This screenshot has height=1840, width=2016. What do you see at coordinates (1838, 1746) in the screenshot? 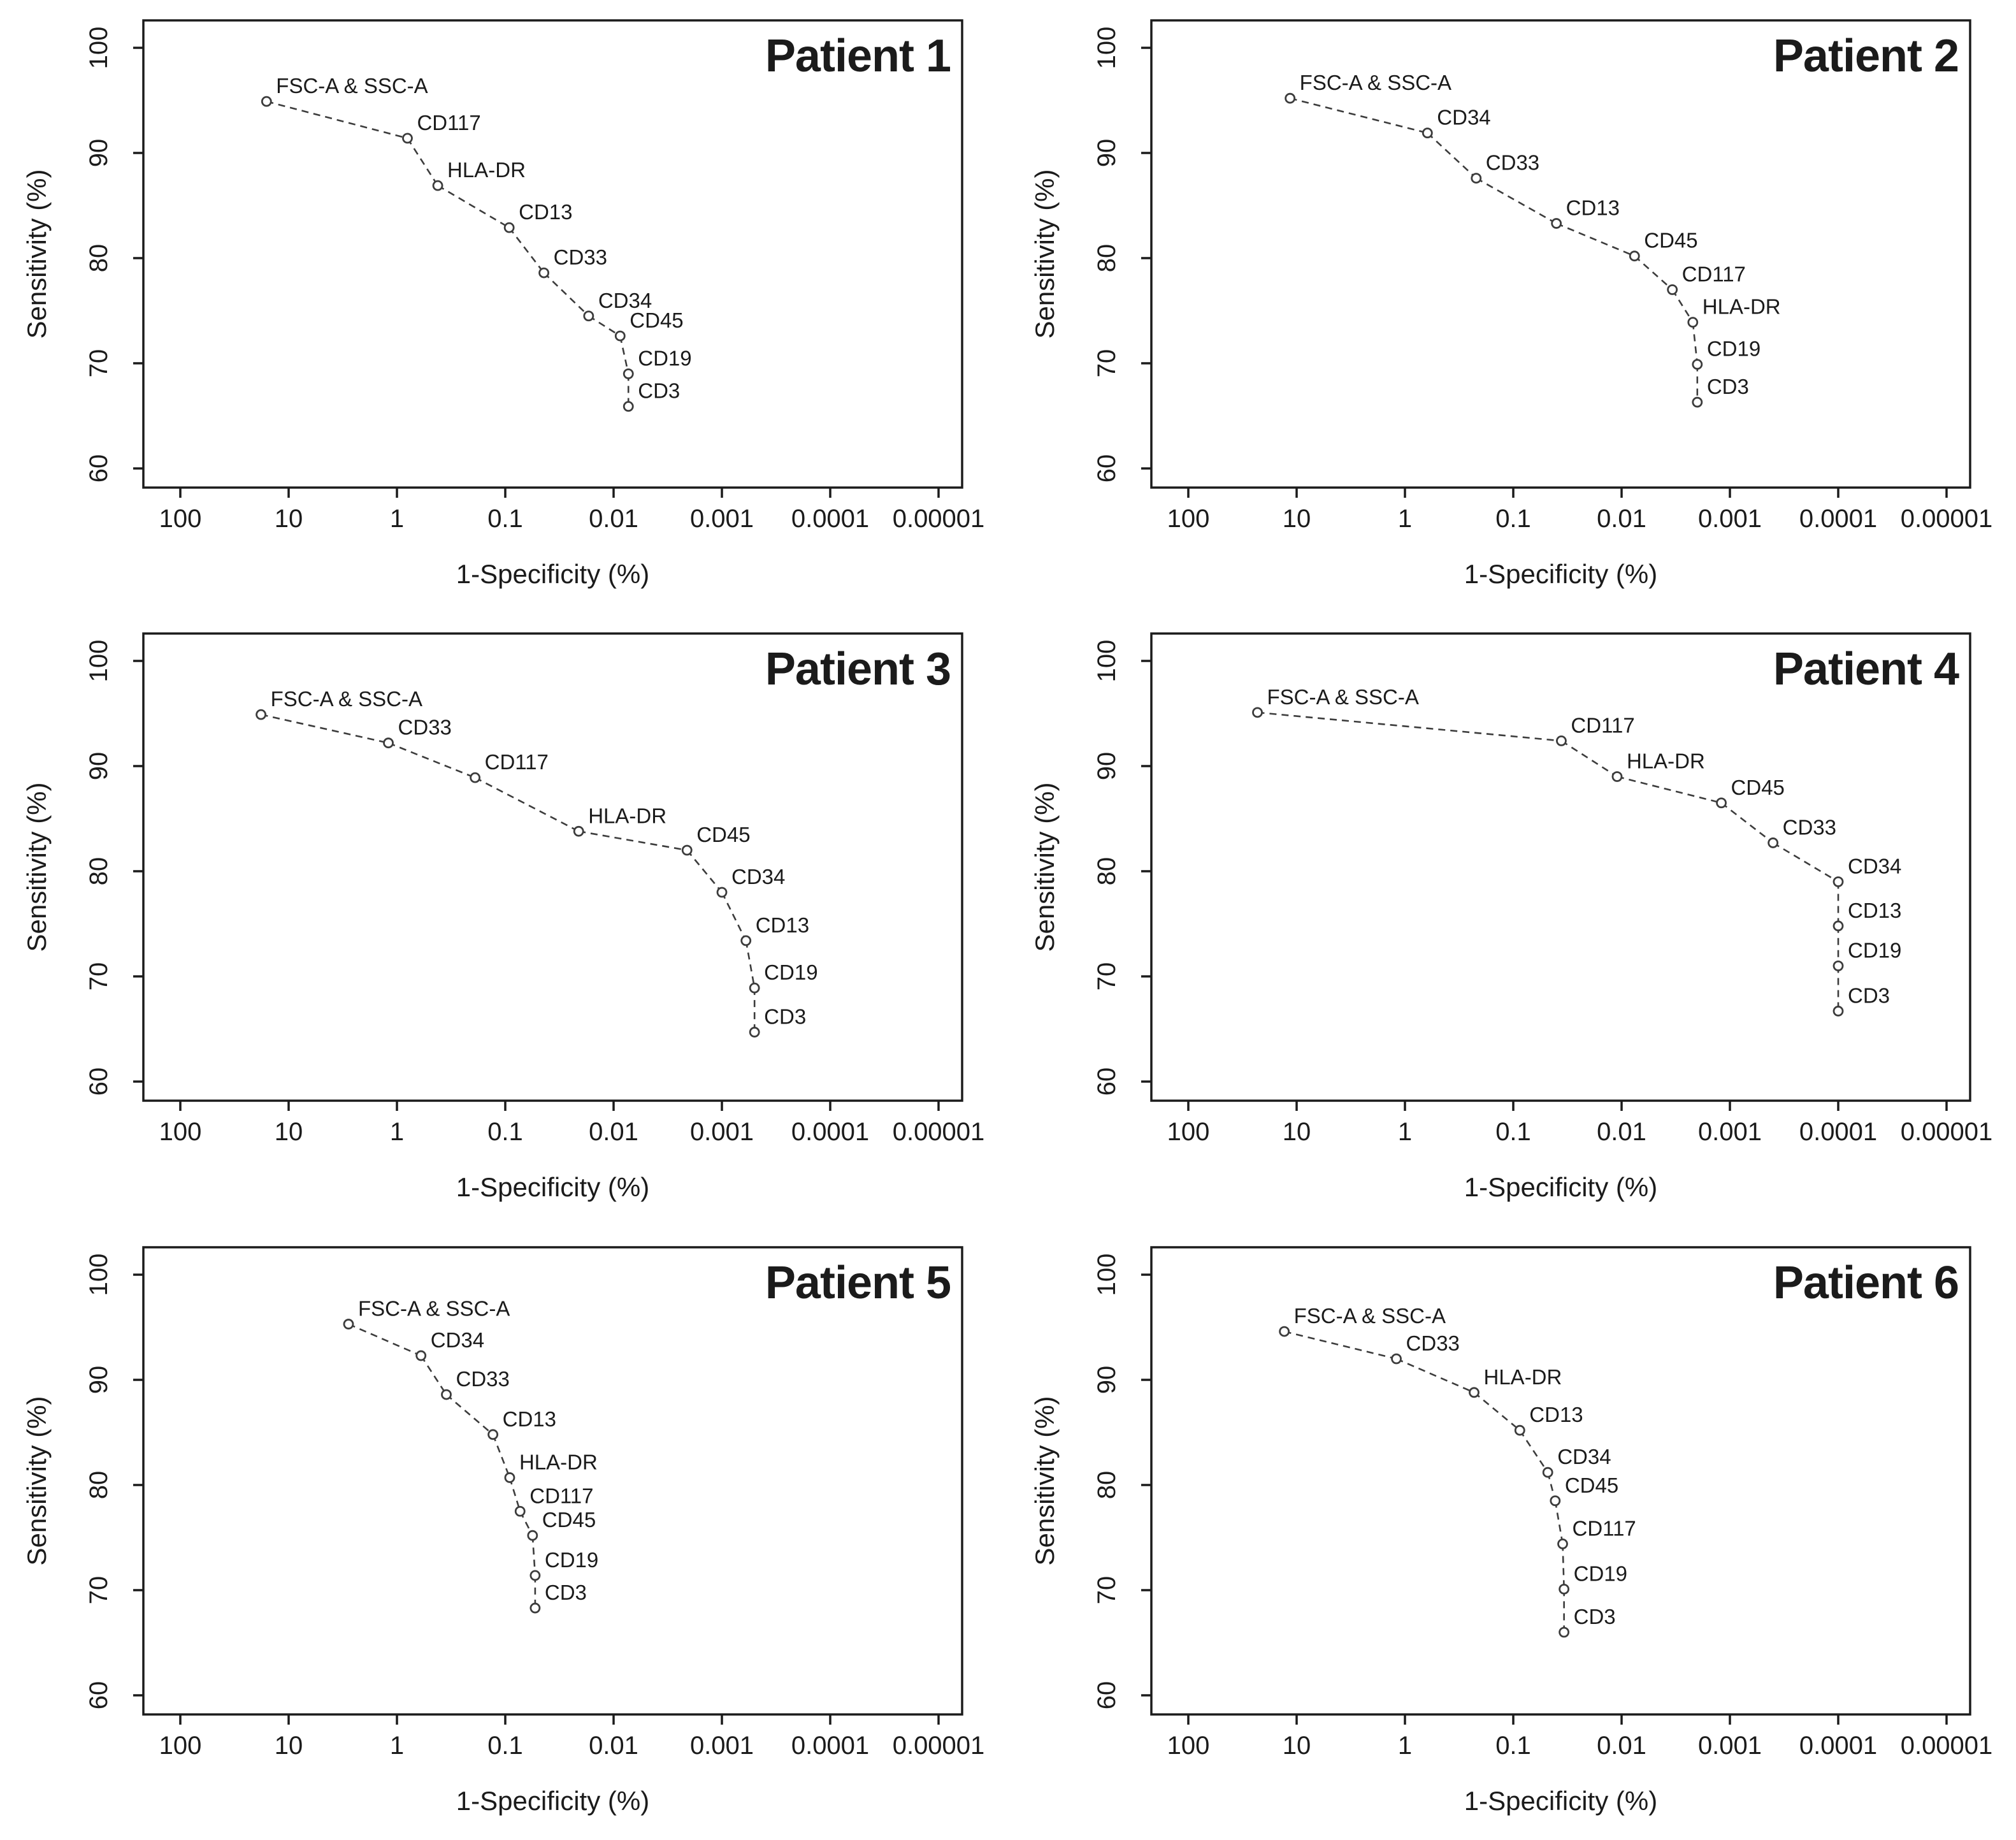
I see `x-tick-label: 0.0001` at bounding box center [1838, 1746].